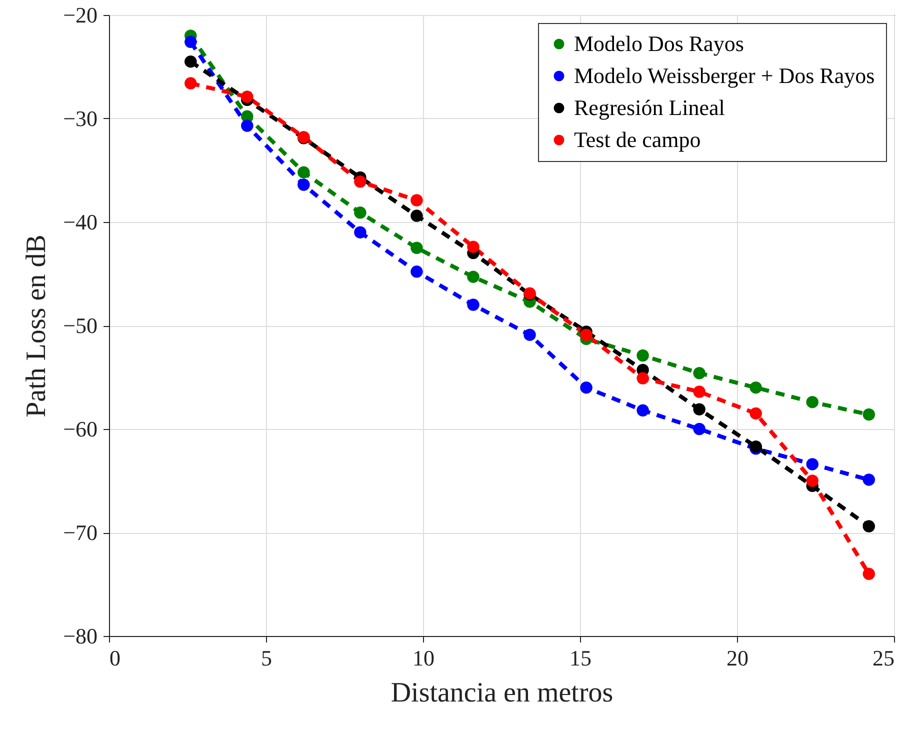 The height and width of the screenshot is (731, 912). What do you see at coordinates (659, 43) in the screenshot?
I see `legend-label: Modelo Dos Rayos` at bounding box center [659, 43].